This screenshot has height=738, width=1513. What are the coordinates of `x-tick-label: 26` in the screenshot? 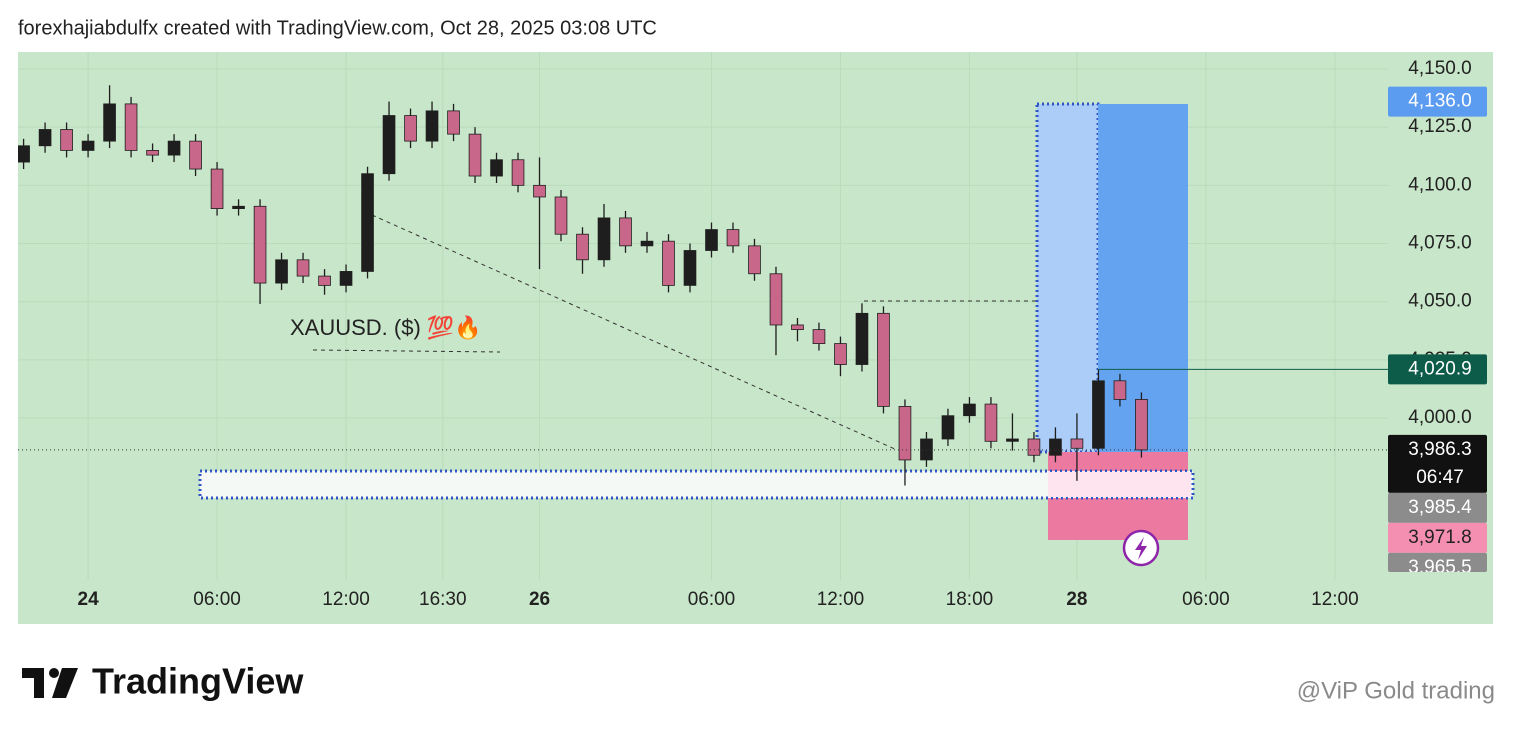 It's located at (539, 599).